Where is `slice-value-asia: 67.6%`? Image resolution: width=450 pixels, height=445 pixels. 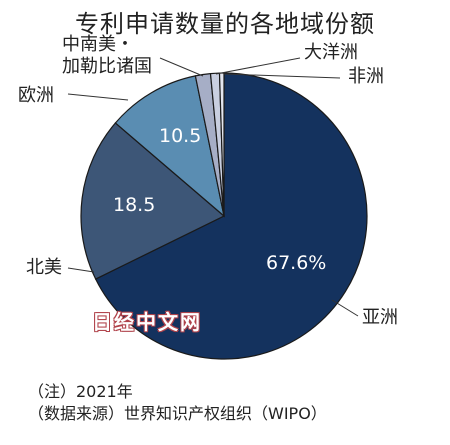 slice-value-asia: 67.6% is located at coordinates (296, 263).